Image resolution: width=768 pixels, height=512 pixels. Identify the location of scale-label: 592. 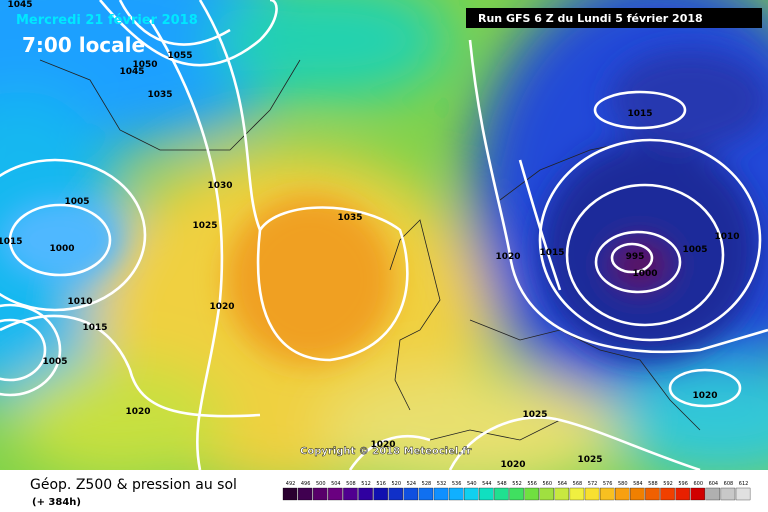
(668, 484).